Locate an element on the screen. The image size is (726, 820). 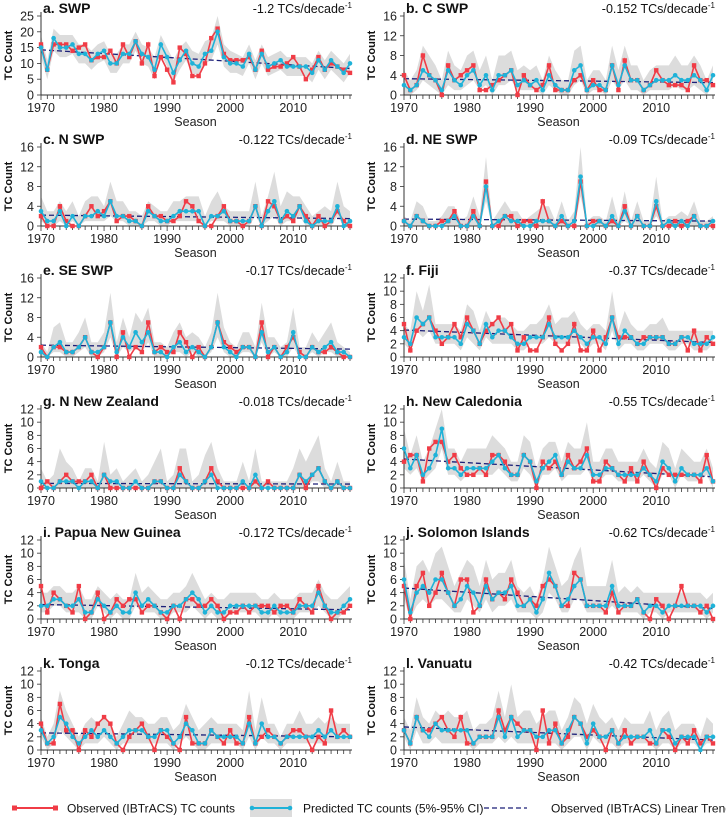
x-tick-label: 1980 is located at coordinates (104, 763).